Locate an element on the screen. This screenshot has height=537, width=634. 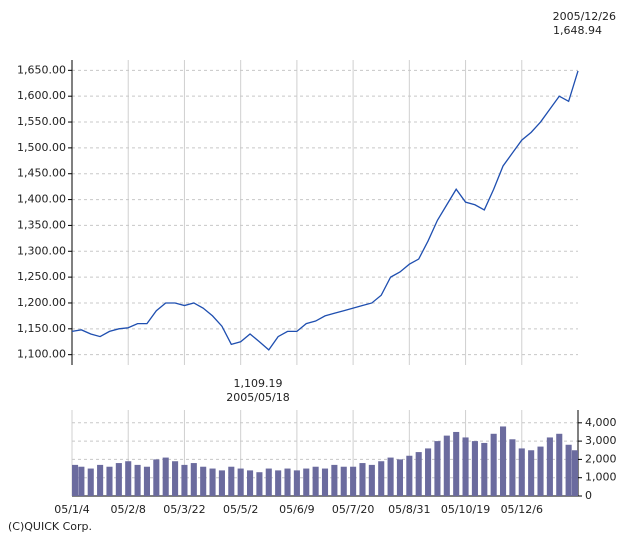
y2-tick-label: 1,000 is located at coordinates (601, 477).